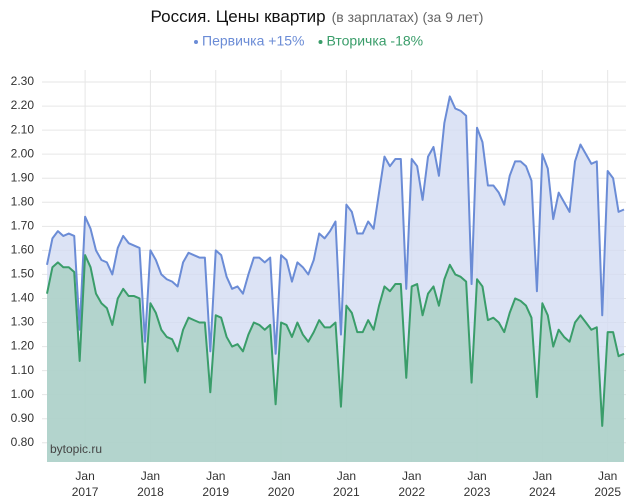 Image resolution: width=634 pixels, height=503 pixels. Describe the element at coordinates (23, 322) in the screenshot. I see `y-tick-label: 1.30` at that location.